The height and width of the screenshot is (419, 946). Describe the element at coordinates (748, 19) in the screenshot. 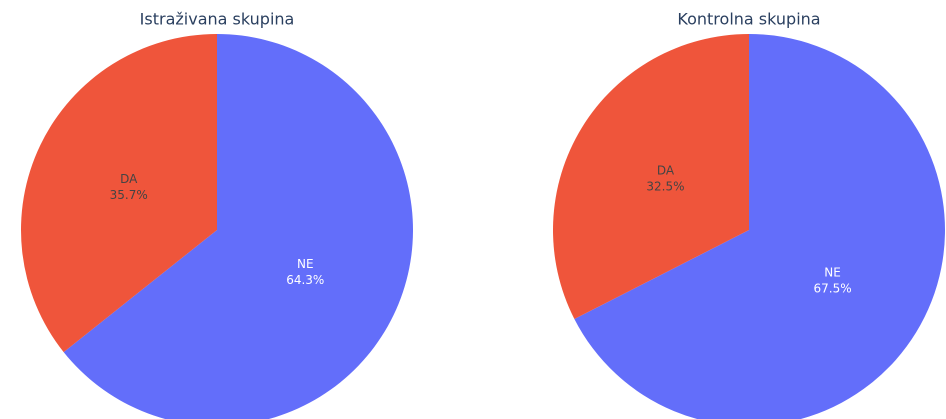

I see `chart-title: Kontrolna skupina` at that location.